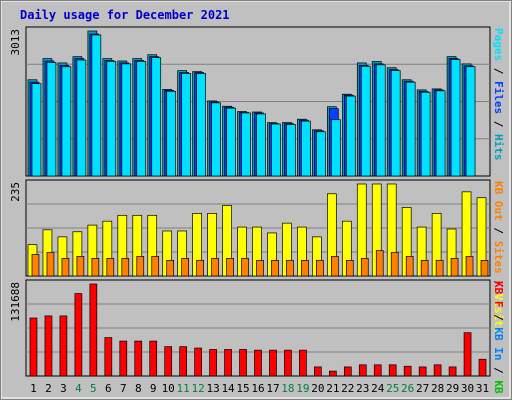 This screenshot has height=400, width=512. I want to click on legend-item-bottom-5: KB Out, so click(498, 390).